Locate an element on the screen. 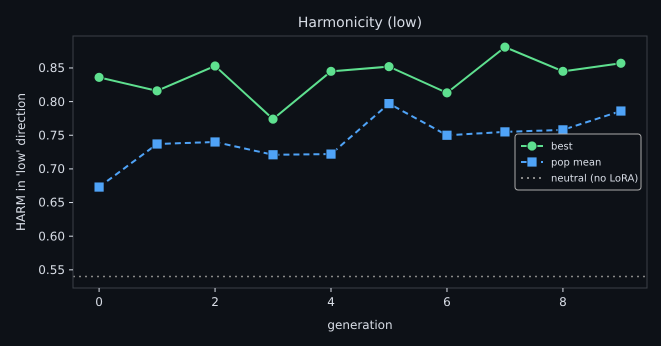 The width and height of the screenshot is (661, 346). legend-label: pop mean is located at coordinates (576, 163).